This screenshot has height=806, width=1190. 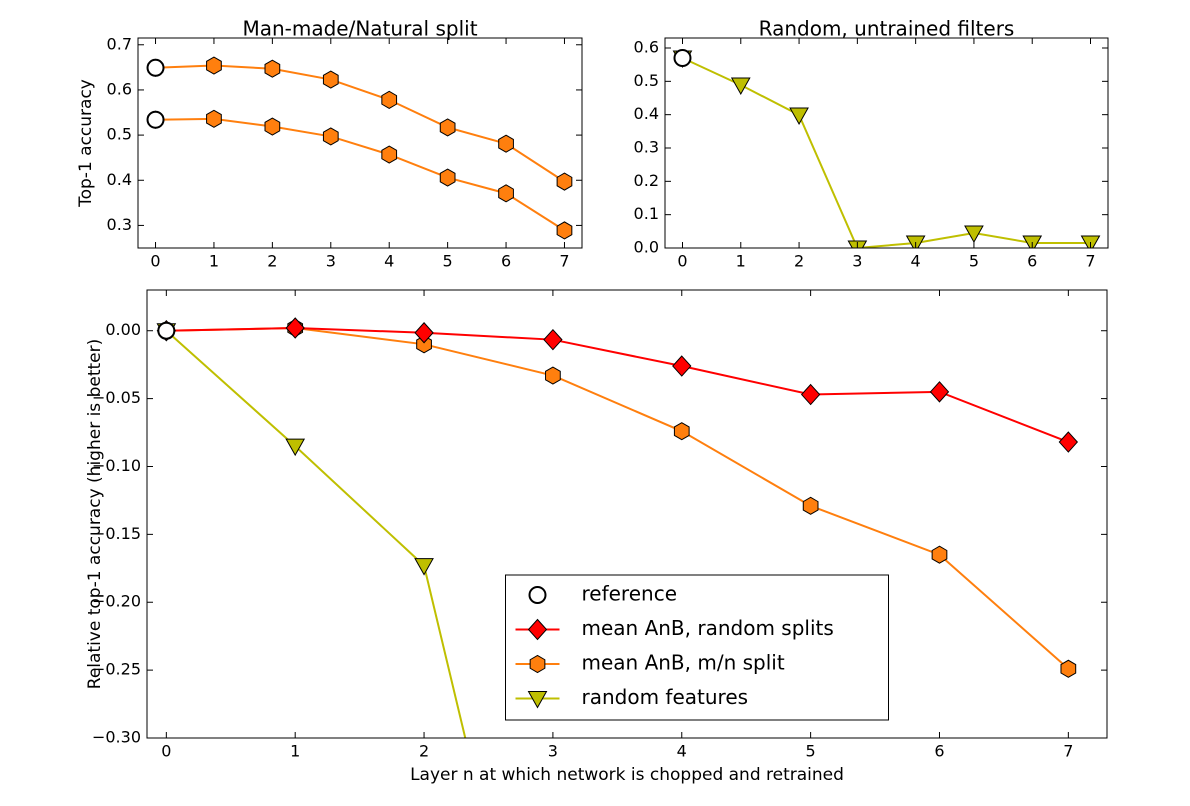 What do you see at coordinates (665, 697) in the screenshot?
I see `legend-label: random features` at bounding box center [665, 697].